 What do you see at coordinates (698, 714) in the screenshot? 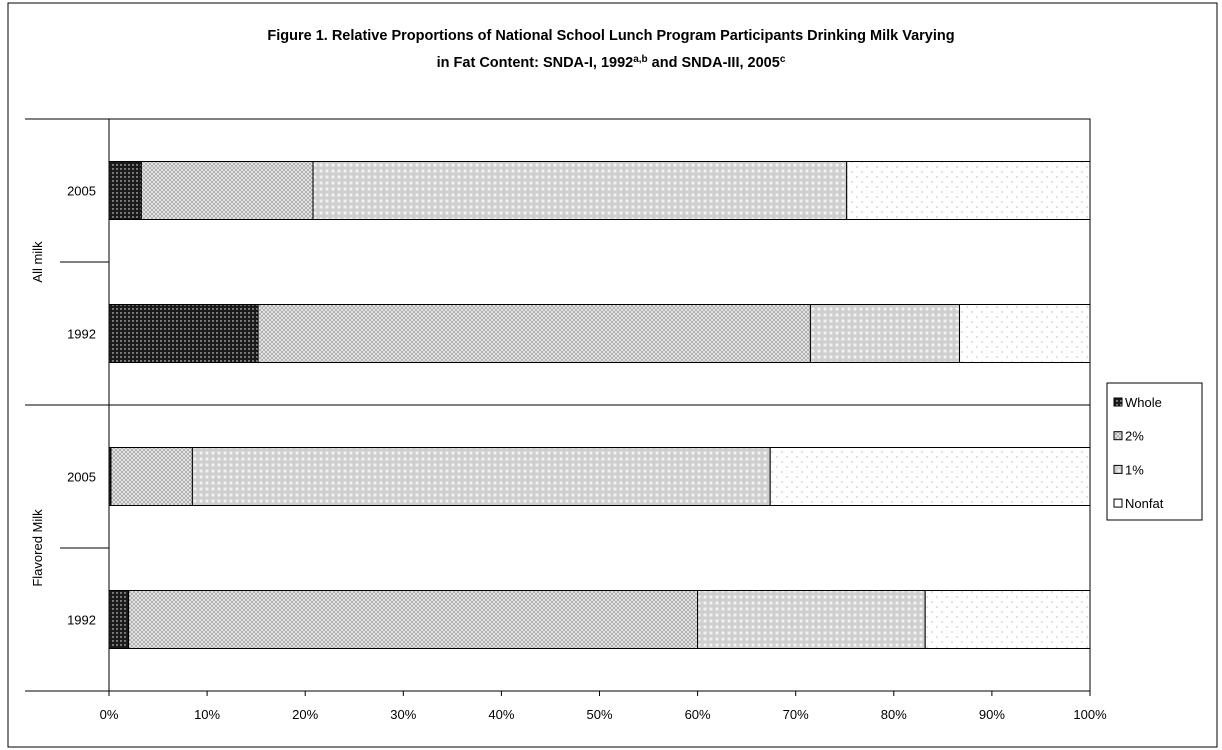
I see `x-tick-label: 60%` at bounding box center [698, 714].